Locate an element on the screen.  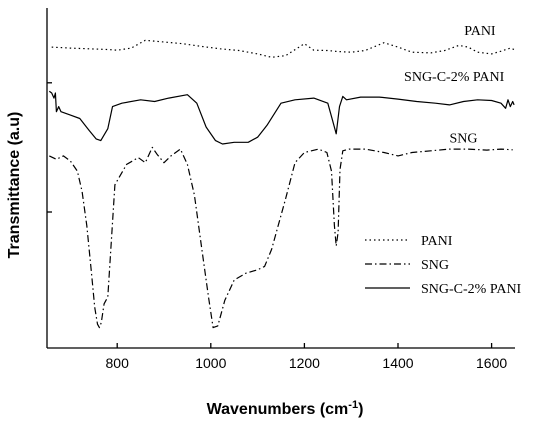
y-axis-title: Transmittance (a.u) is located at coordinates (14, 185).